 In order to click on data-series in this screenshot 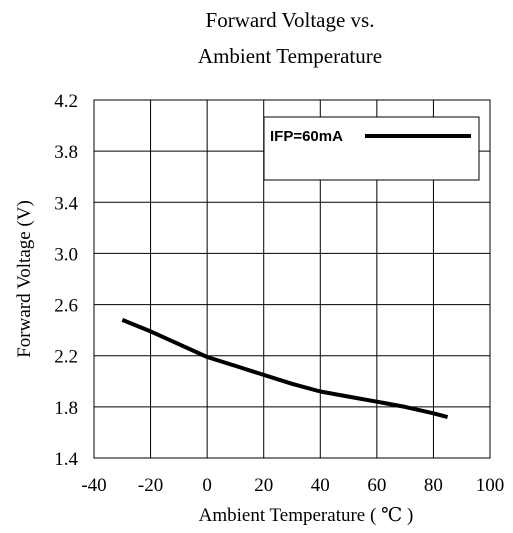, I will do `click(285, 369)`.